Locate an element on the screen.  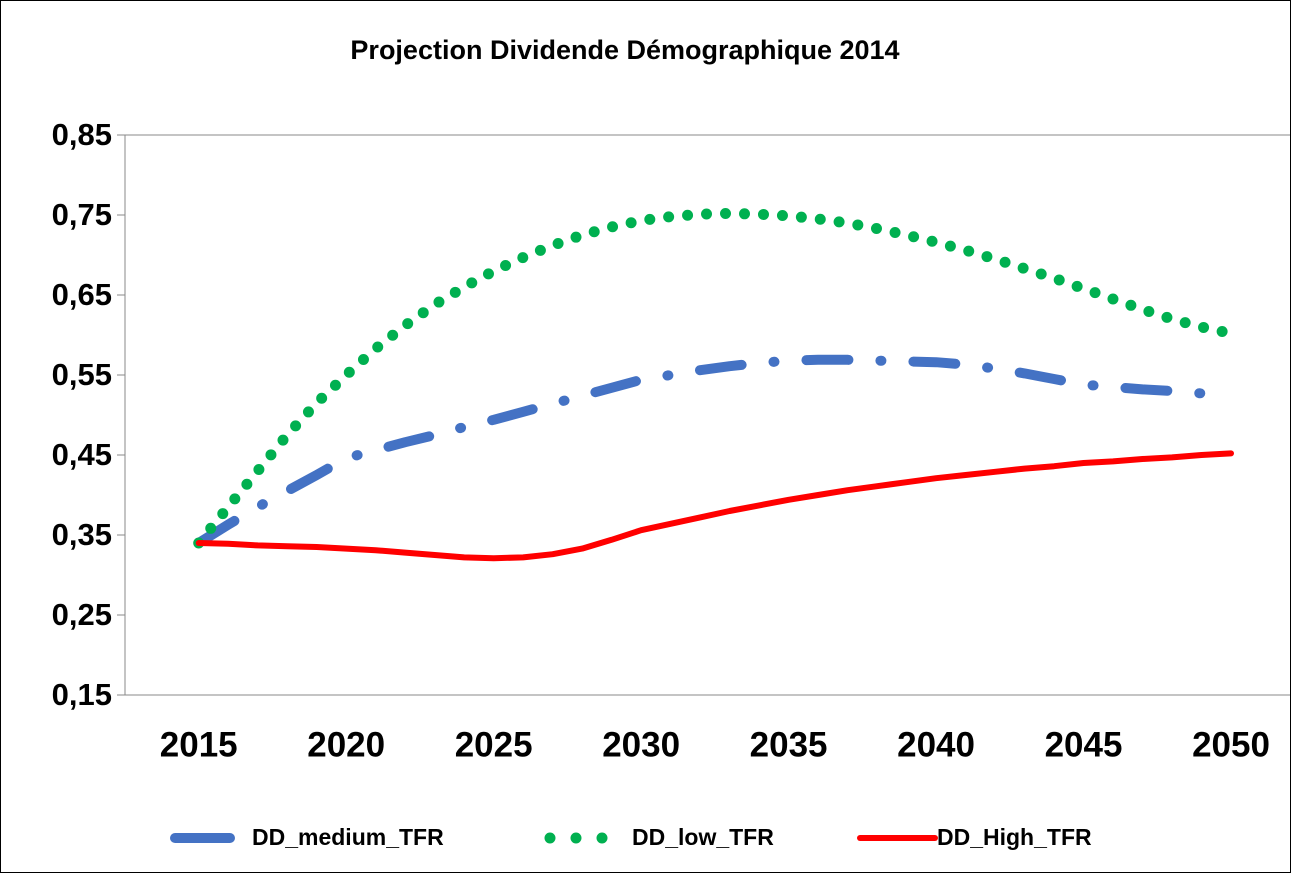
x-tick-label: 2025 is located at coordinates (494, 744).